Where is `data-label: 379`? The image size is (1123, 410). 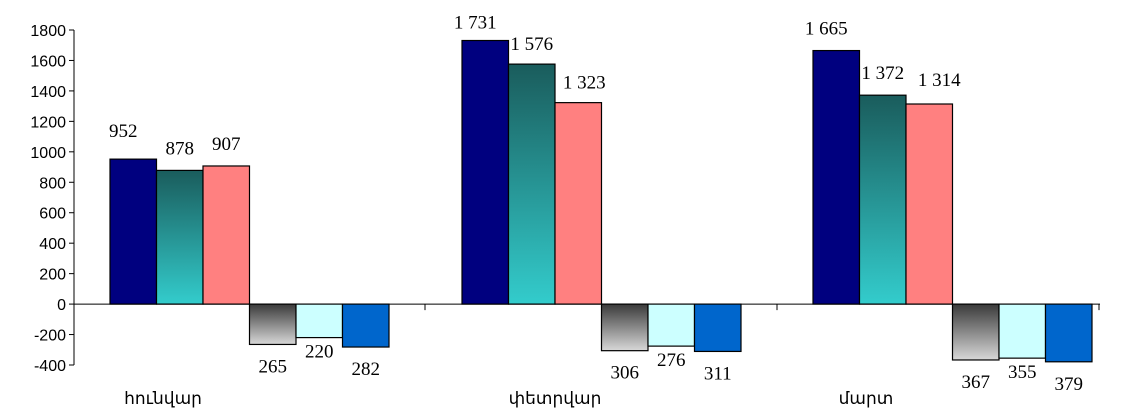
data-label: 379 is located at coordinates (1069, 384).